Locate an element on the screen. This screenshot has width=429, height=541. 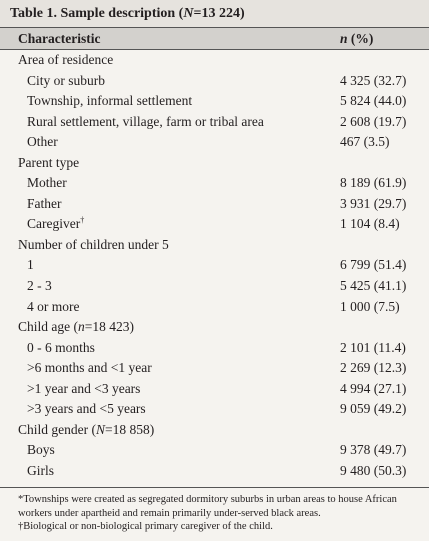
row-label: >1 year and <3 years is located at coordinates (83, 389).